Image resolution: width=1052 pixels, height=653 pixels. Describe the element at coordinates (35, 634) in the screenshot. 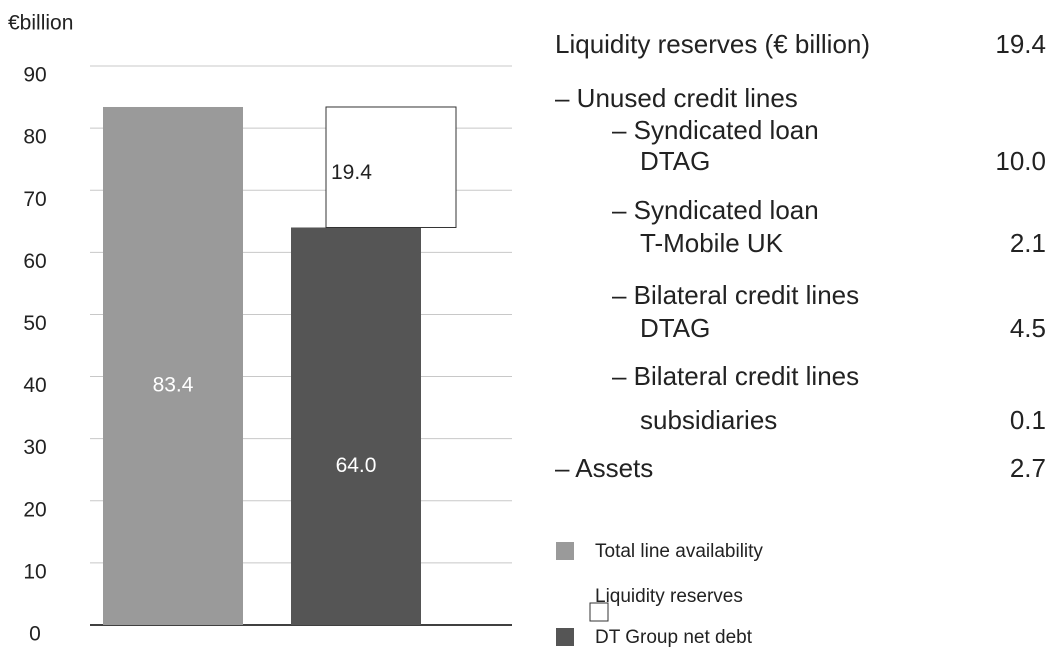

I see `y-tick-label: 0` at that location.